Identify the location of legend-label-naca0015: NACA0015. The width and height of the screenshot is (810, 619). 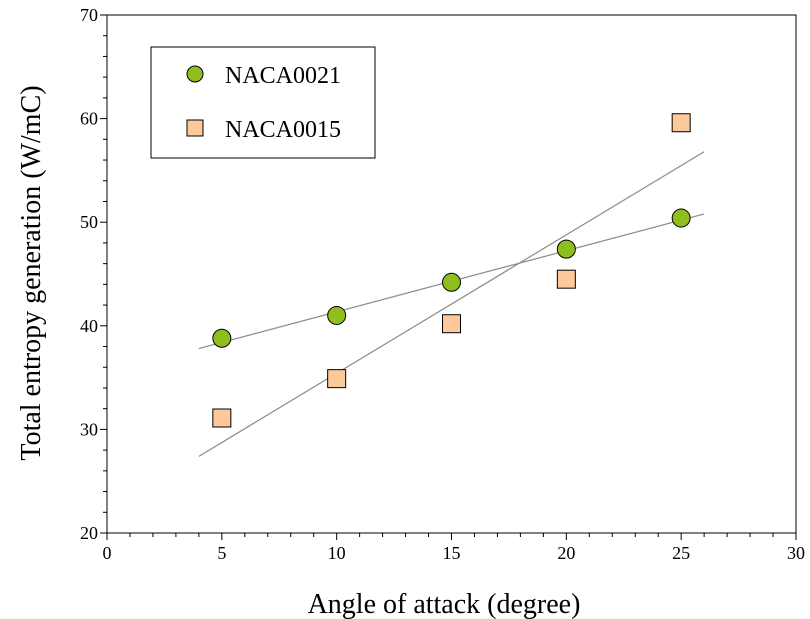
(283, 130).